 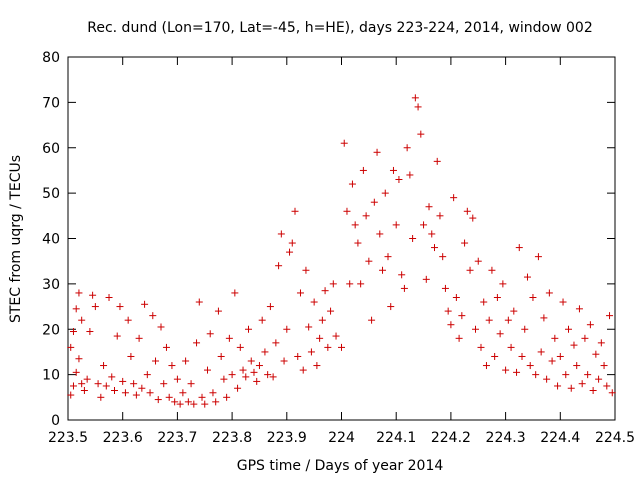 What do you see at coordinates (287, 438) in the screenshot?
I see `x-tick-label: 223.9` at bounding box center [287, 438].